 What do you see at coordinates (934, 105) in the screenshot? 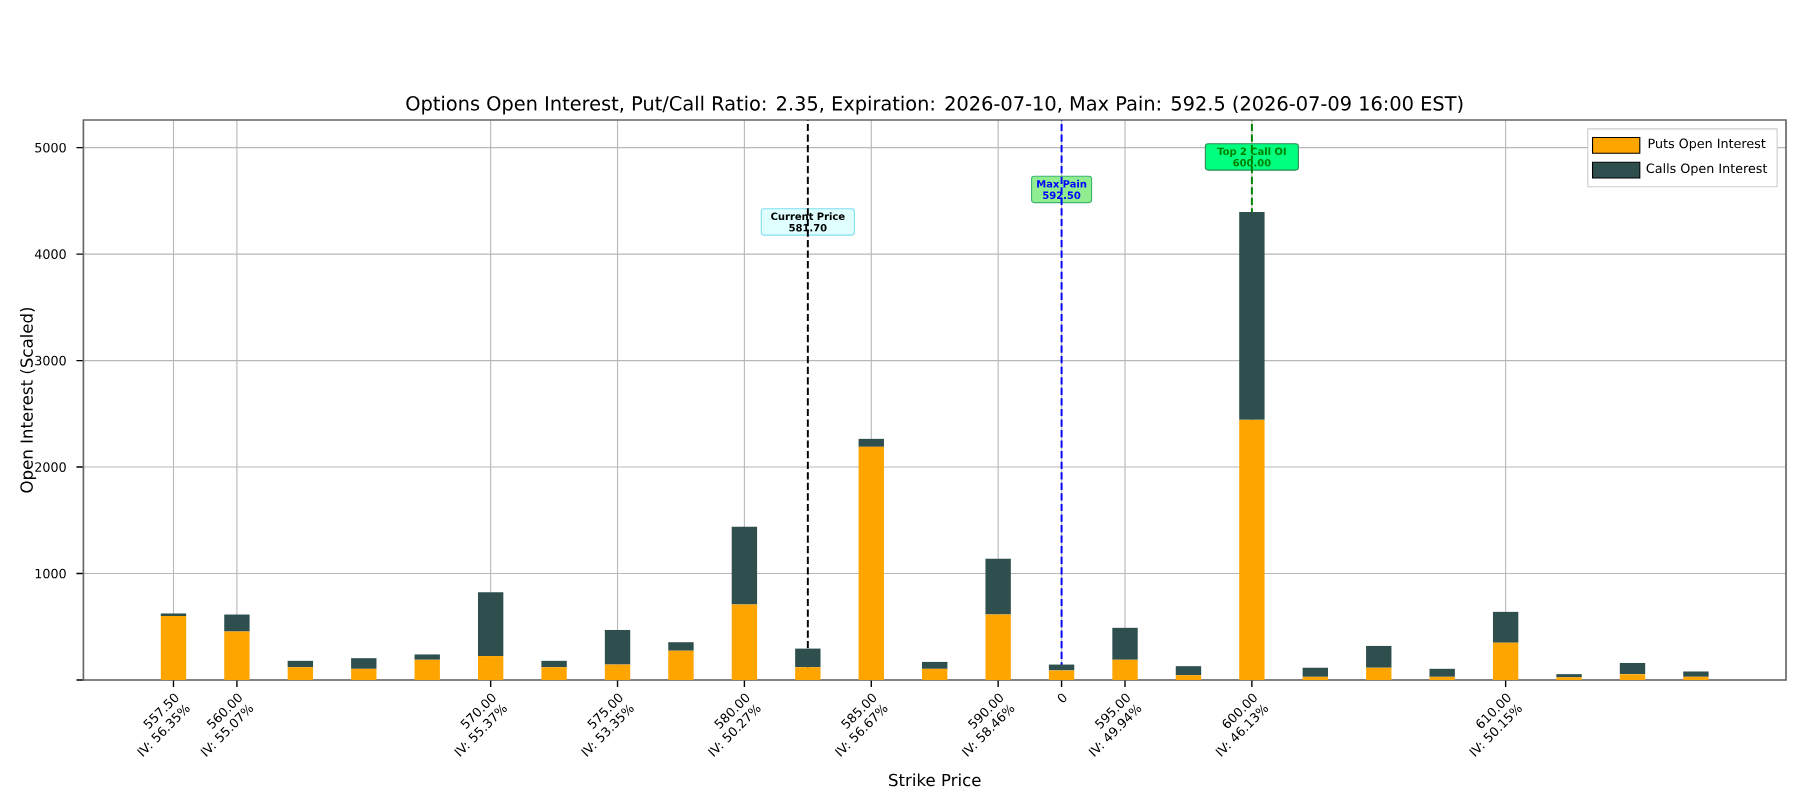
I see `chart-title: Options Open Interest, Put/Call Ratio: 2.35, Expiration: 2026-07-10, Max Pain: 592.5 (2026-07-09 16:00 EST)` at bounding box center [934, 105].